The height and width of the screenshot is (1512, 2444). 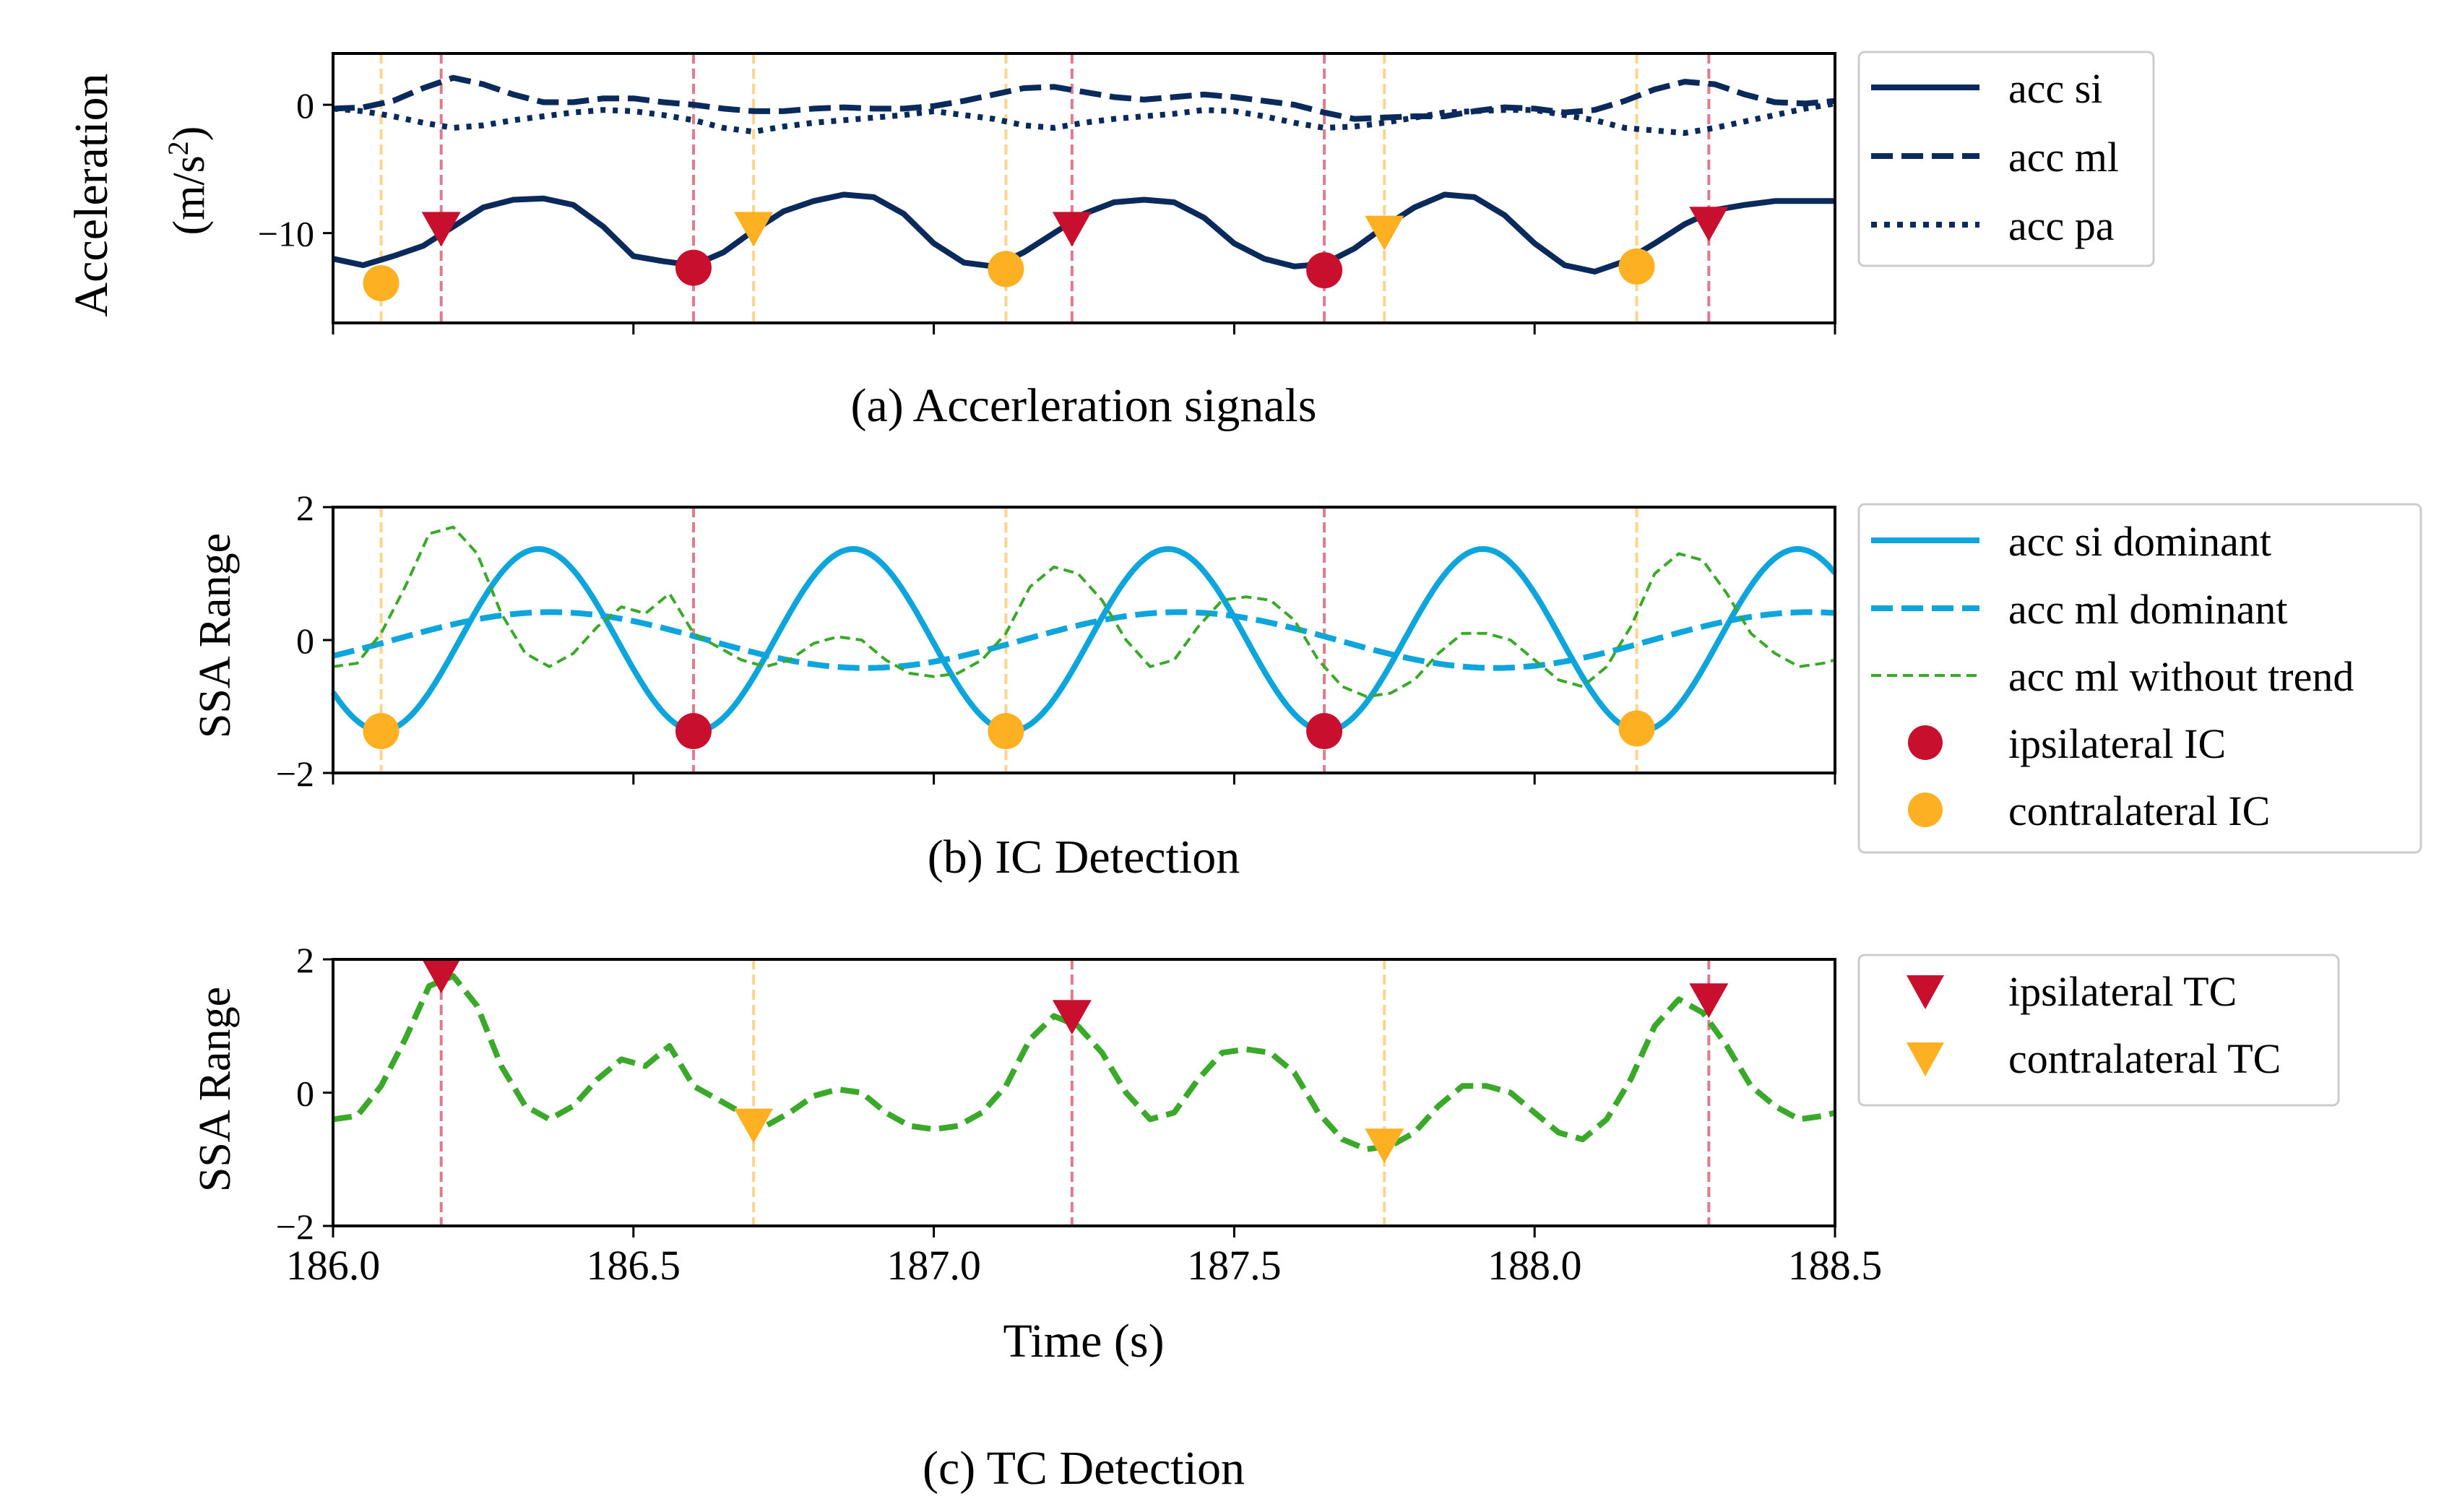 I want to click on caption-b: (b) IC Detection, so click(x=1084, y=857).